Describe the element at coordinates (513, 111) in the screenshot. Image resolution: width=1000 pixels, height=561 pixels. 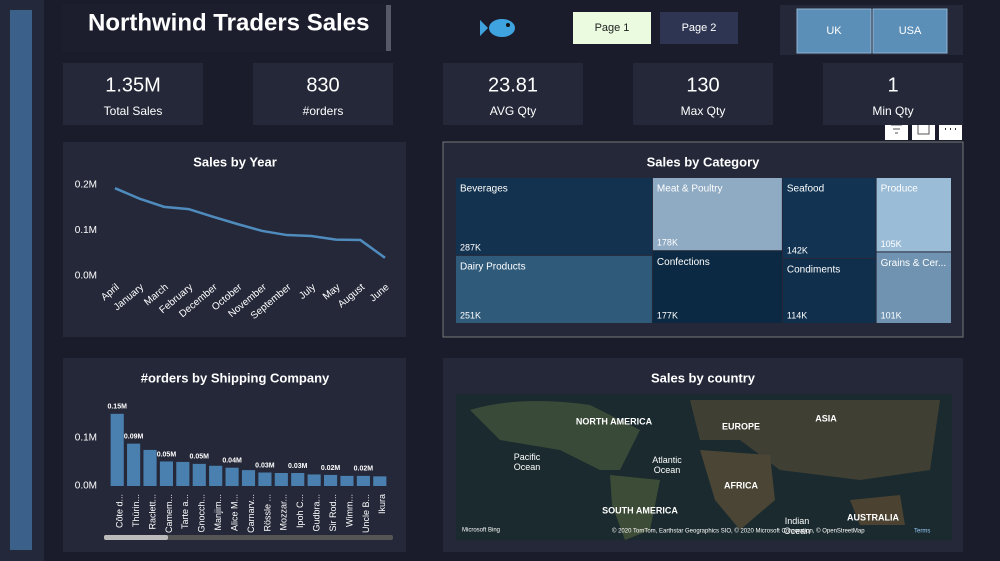
I see `kpi-label: AVG Qty` at that location.